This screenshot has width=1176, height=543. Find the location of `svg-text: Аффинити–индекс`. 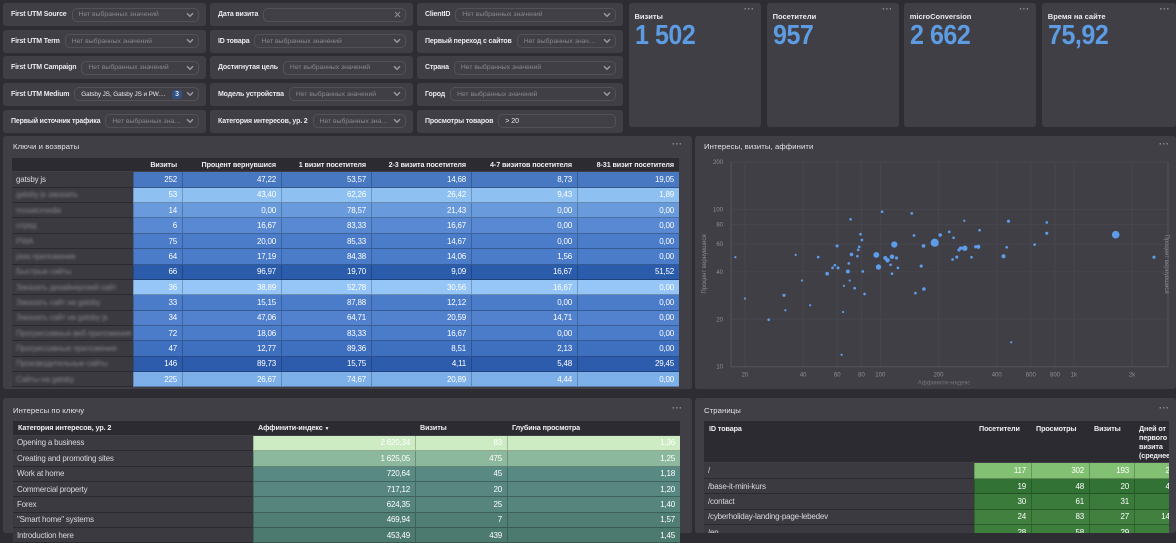

svg-text: Аффинити–индекс is located at coordinates (944, 384).